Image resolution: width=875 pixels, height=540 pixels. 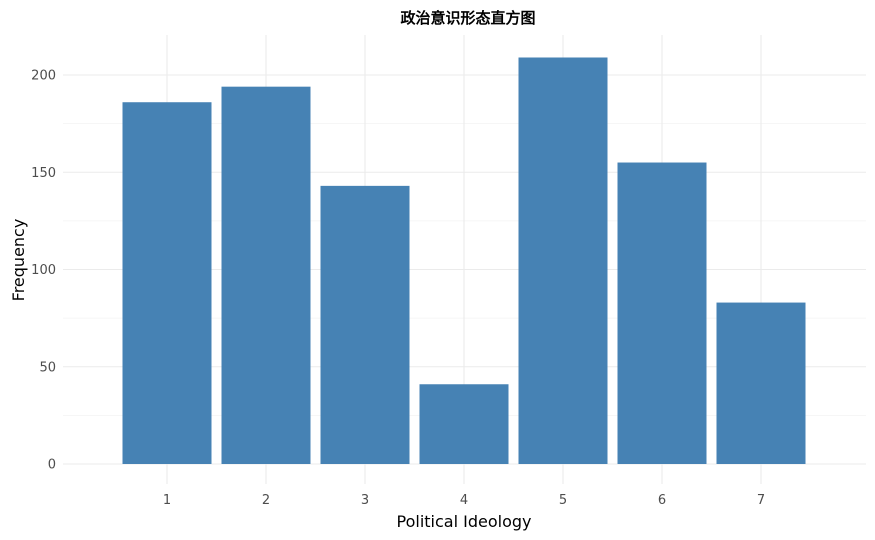 I want to click on x-tick-label: 3, so click(x=365, y=500).